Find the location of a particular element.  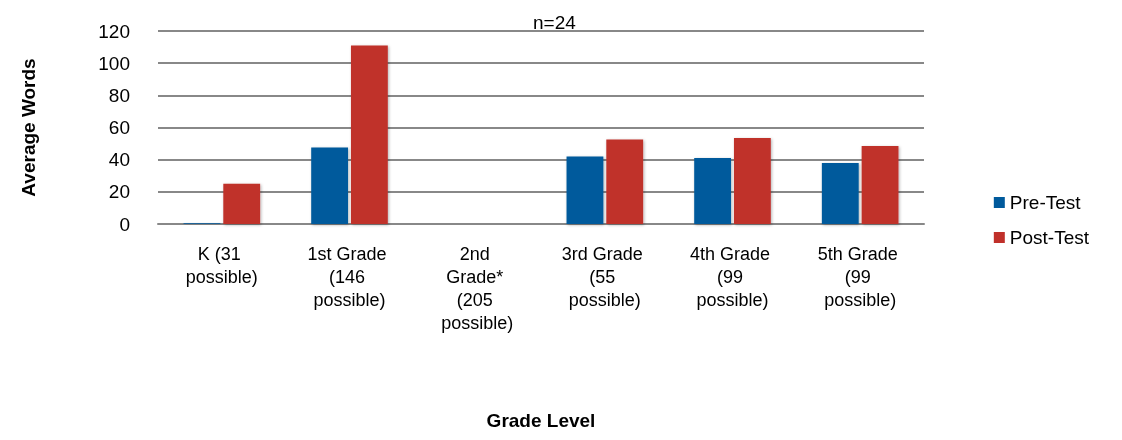

y-tick-label: 80 is located at coordinates (119, 95).